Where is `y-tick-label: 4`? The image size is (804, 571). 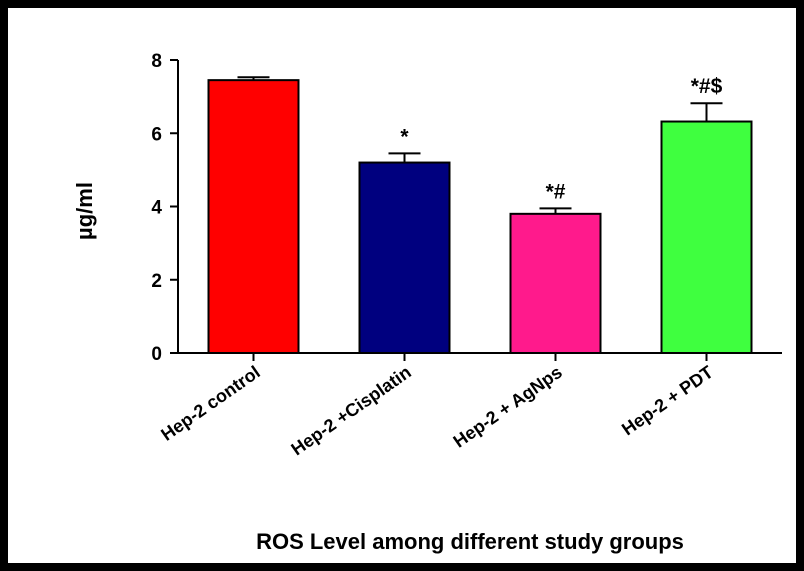 y-tick-label: 4 is located at coordinates (156, 208).